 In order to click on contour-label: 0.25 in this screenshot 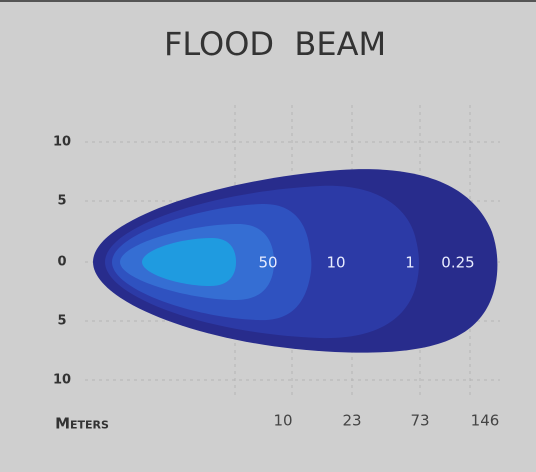, I will do `click(457, 263)`.